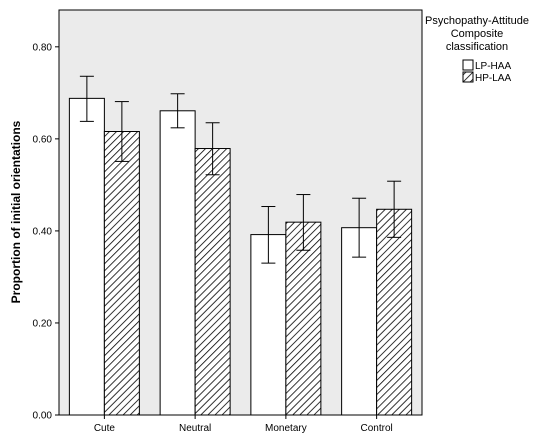 This screenshot has width=550, height=439. What do you see at coordinates (493, 66) in the screenshot?
I see `legend-label-lp-haa: LP-HAA` at bounding box center [493, 66].